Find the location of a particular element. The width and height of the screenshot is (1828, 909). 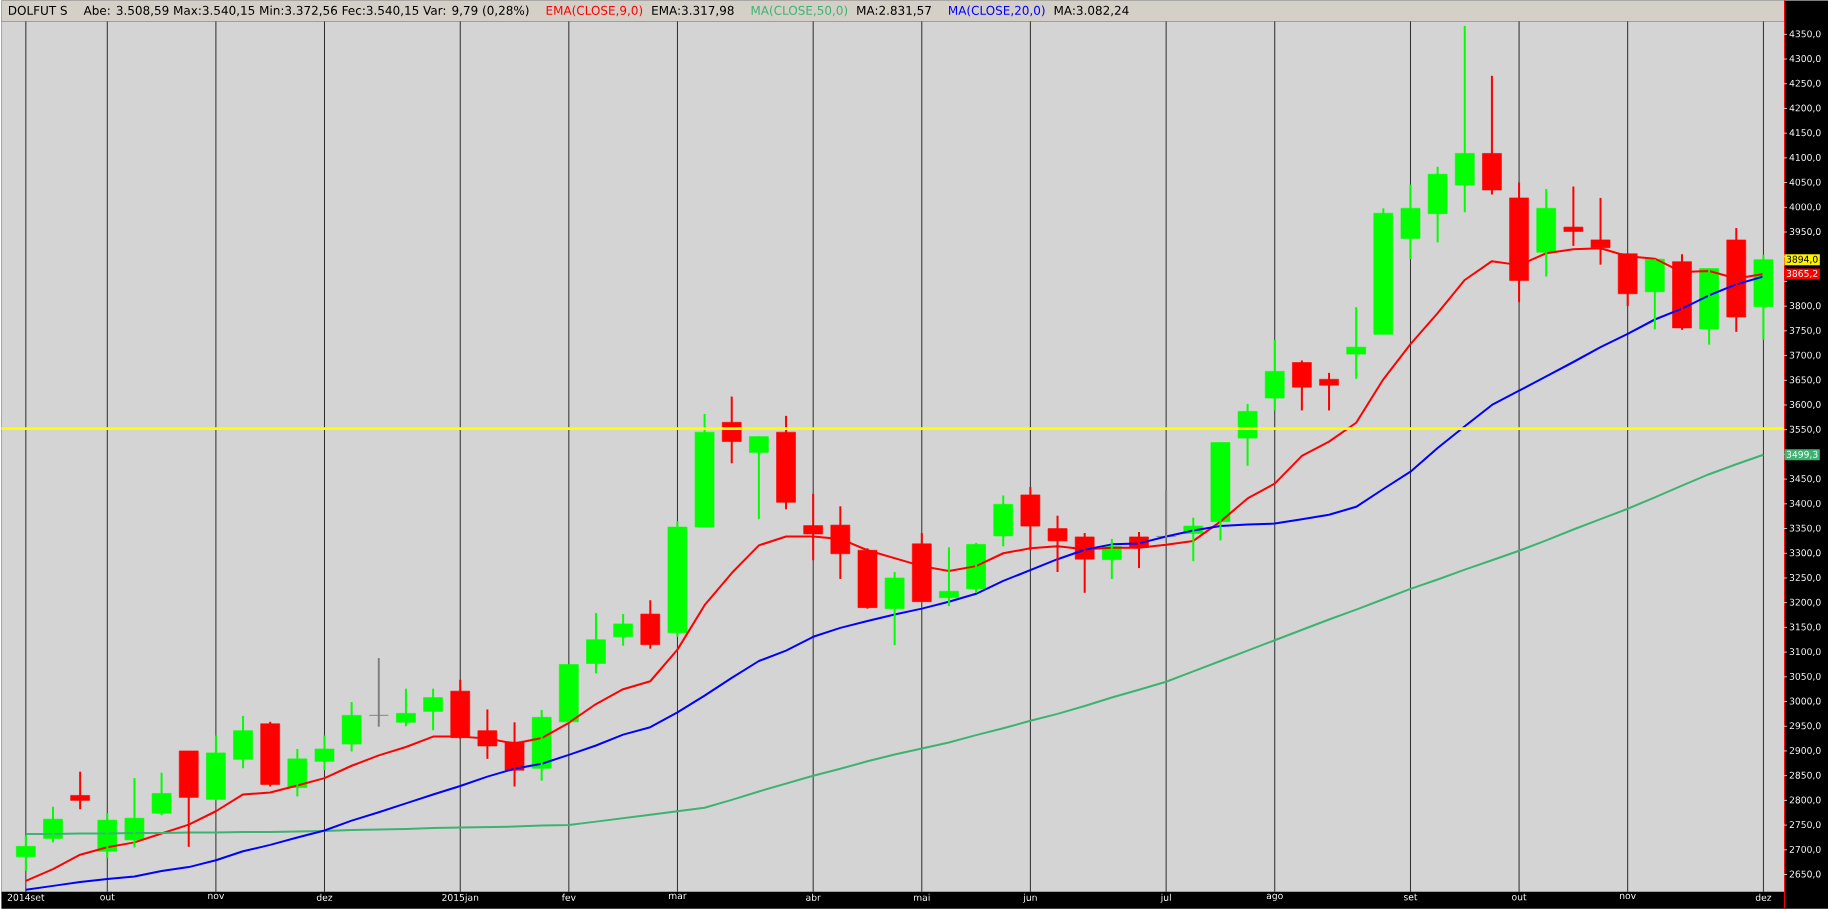

x-tick-label: mar is located at coordinates (678, 896).